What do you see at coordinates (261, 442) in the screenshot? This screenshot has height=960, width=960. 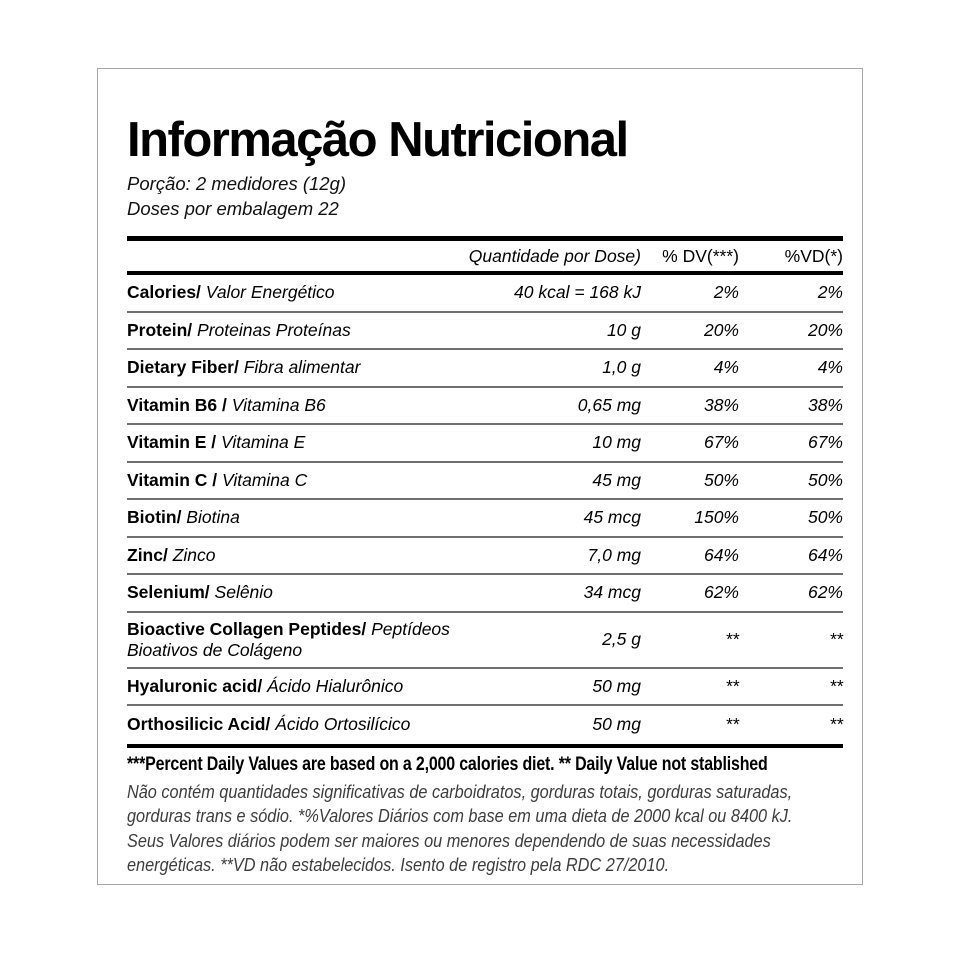 I see `nutrient-name-pt: Vitamina E` at bounding box center [261, 442].